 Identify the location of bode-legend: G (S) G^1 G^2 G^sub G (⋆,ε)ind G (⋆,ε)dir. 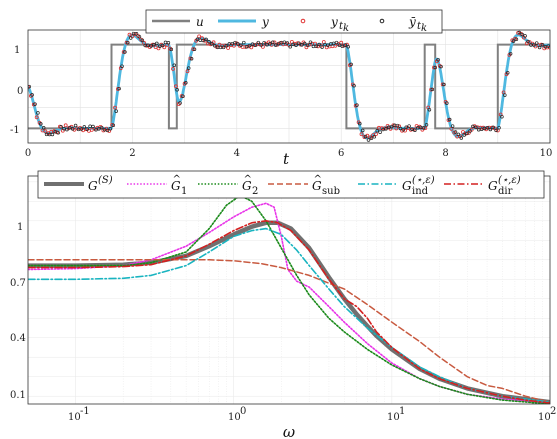
(291, 184).